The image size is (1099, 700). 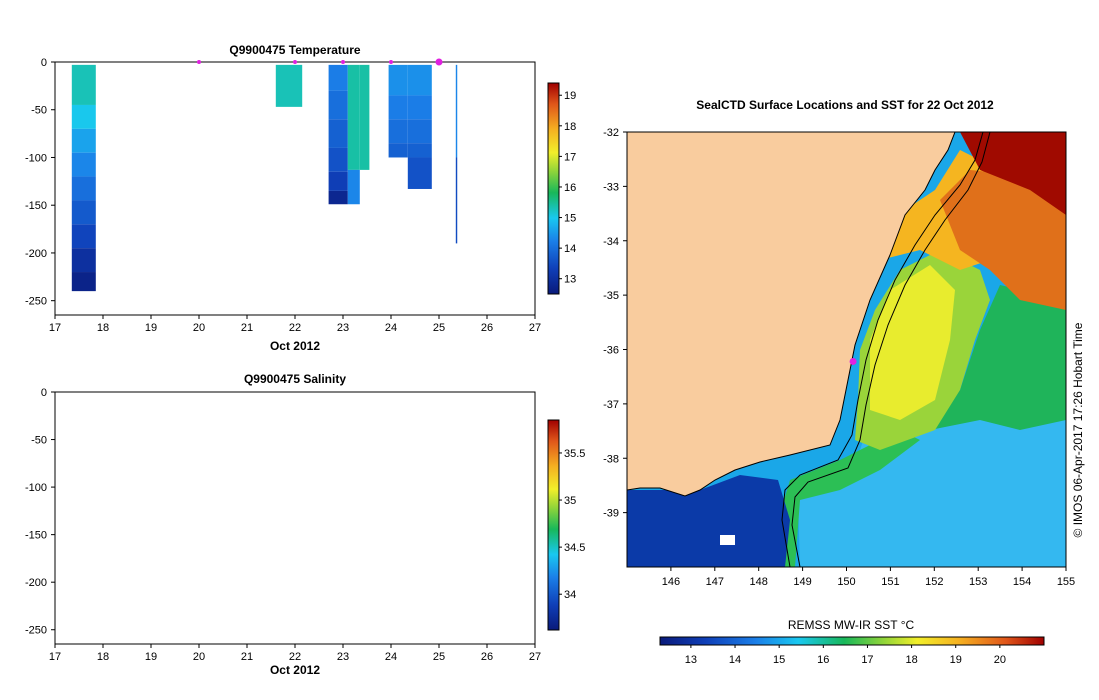 I want to click on temperature-y-tick-label: -50, so click(x=39, y=111).